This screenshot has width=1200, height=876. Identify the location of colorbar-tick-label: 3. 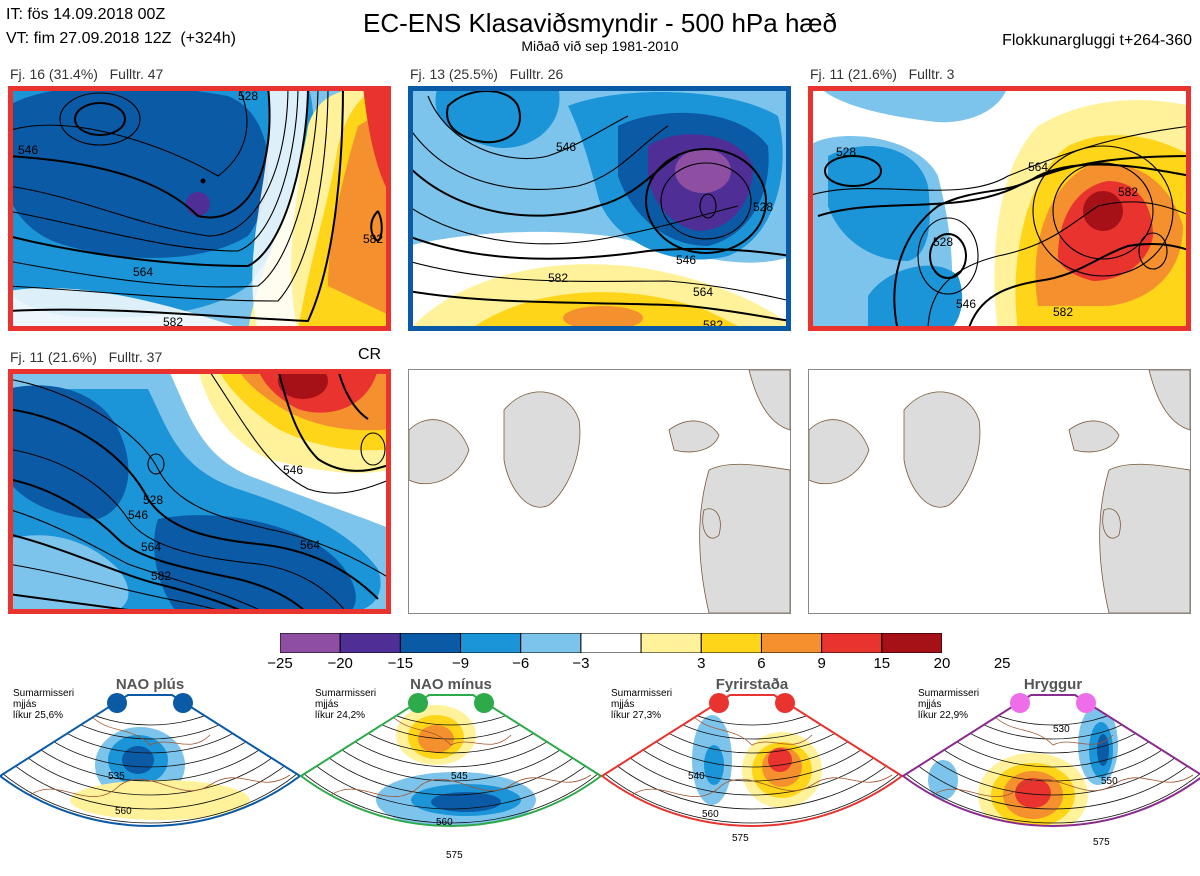
(701, 663).